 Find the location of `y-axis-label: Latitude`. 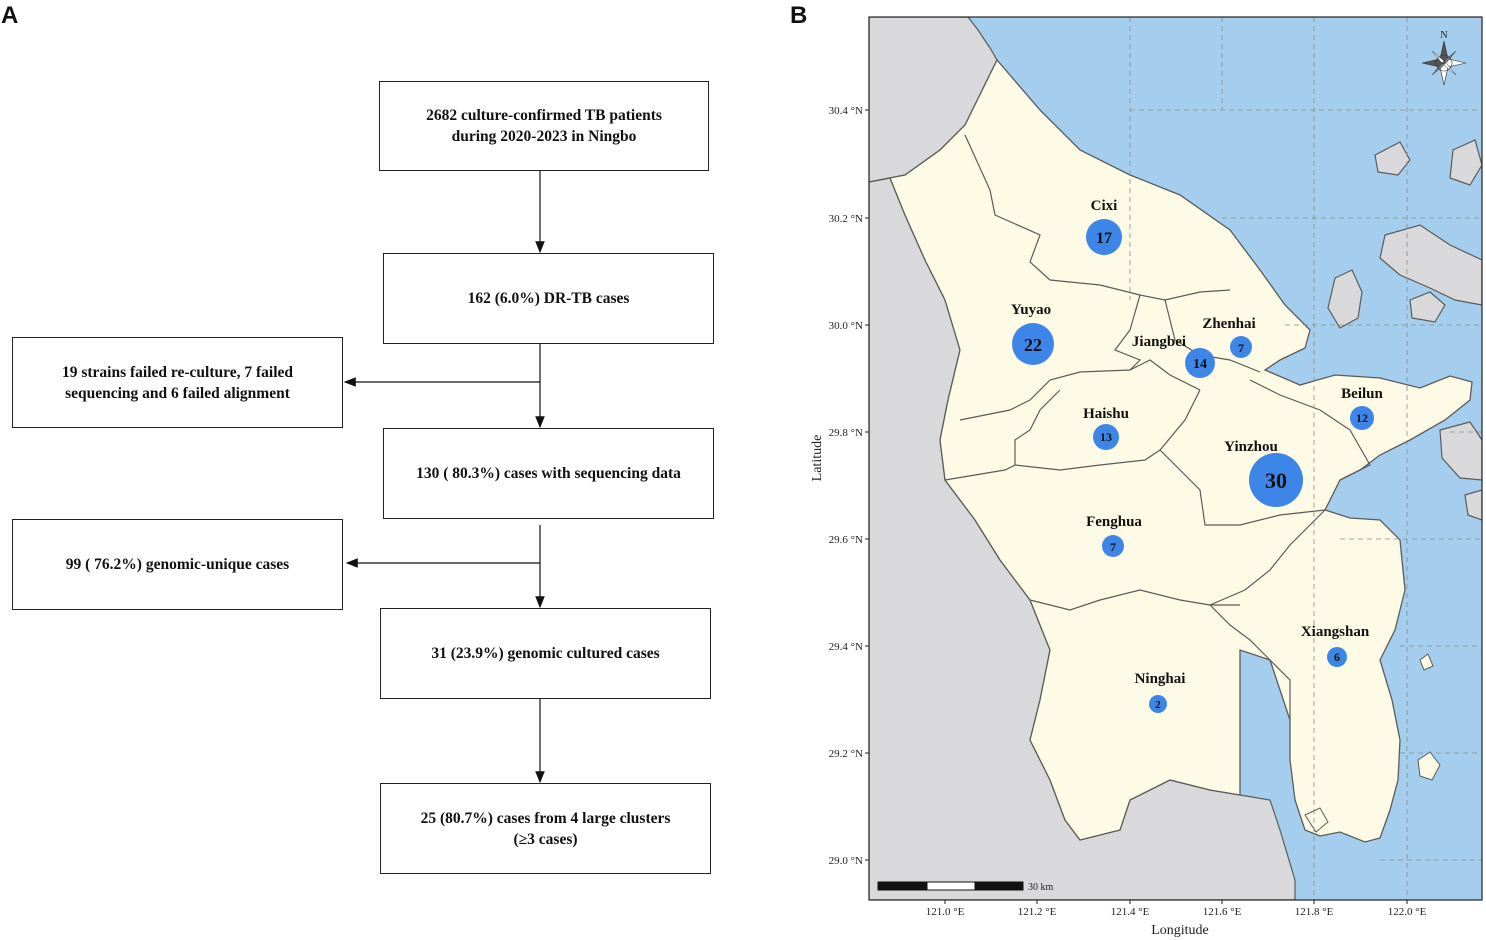

y-axis-label: Latitude is located at coordinates (817, 458).